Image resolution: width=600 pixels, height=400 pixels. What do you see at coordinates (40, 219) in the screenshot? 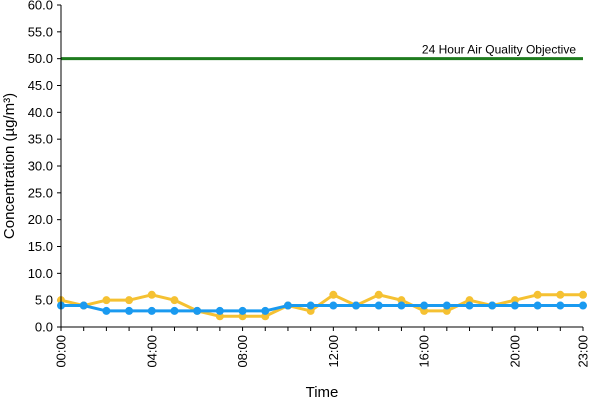
I see `y-tick-label: 20.0` at bounding box center [40, 219].